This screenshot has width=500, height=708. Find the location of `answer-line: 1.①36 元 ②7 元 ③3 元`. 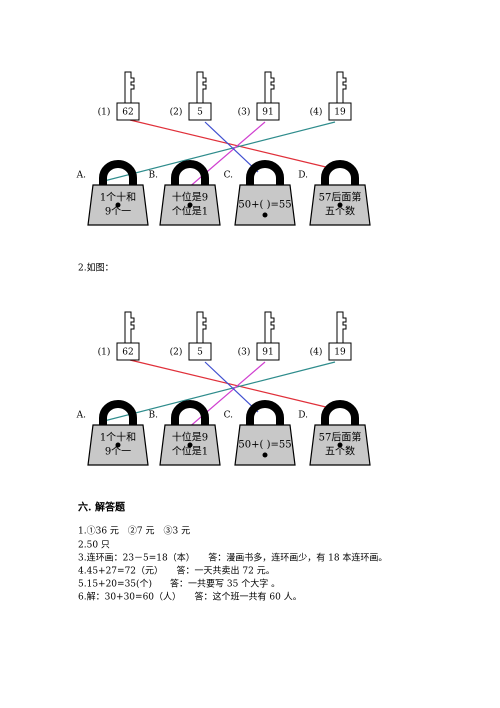

answer-line: 1.①36 元 ②7 元 ③3 元 is located at coordinates (134, 531).